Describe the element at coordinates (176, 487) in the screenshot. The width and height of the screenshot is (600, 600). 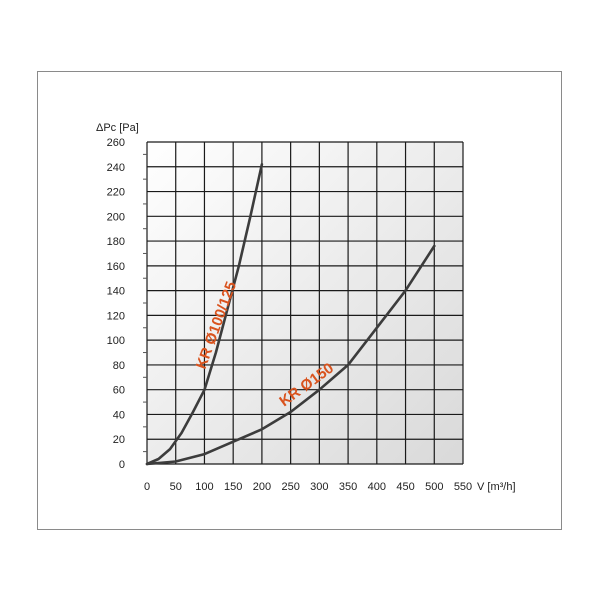
I see `x-tick-label-50: 50` at that location.